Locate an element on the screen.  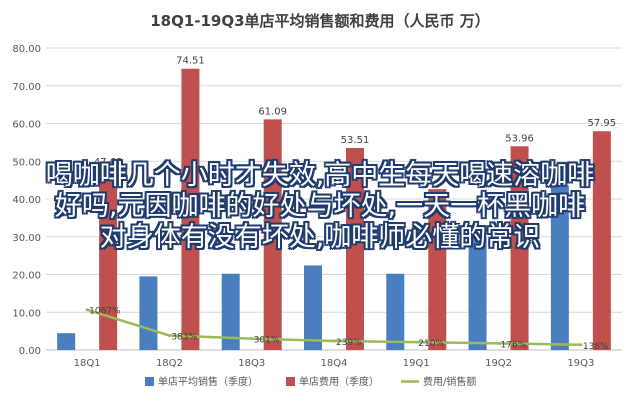
x-tick-label: 18Q1 is located at coordinates (87, 363).